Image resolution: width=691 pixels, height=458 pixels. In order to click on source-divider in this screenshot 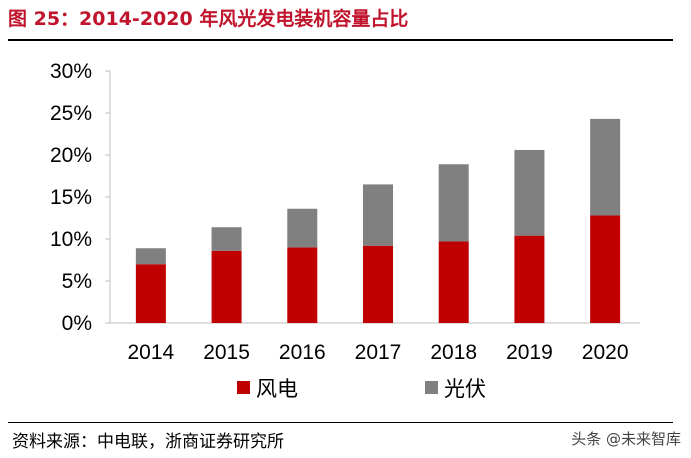, I will do `click(340, 422)`.